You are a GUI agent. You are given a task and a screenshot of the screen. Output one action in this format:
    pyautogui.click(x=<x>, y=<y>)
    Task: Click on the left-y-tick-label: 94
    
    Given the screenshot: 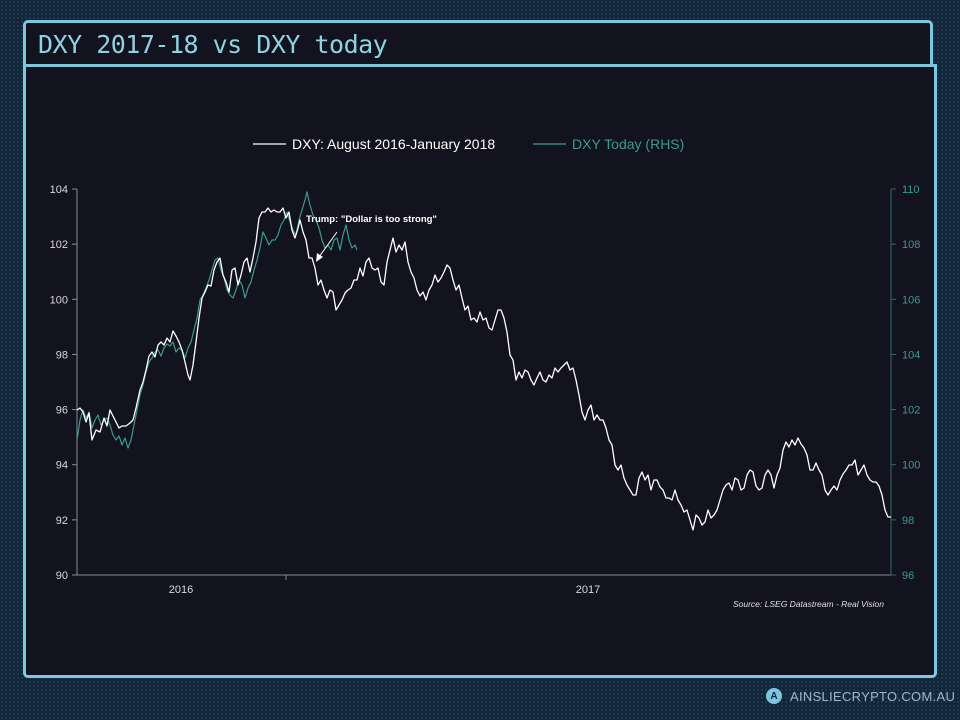 What is the action you would take?
    pyautogui.click(x=62, y=466)
    